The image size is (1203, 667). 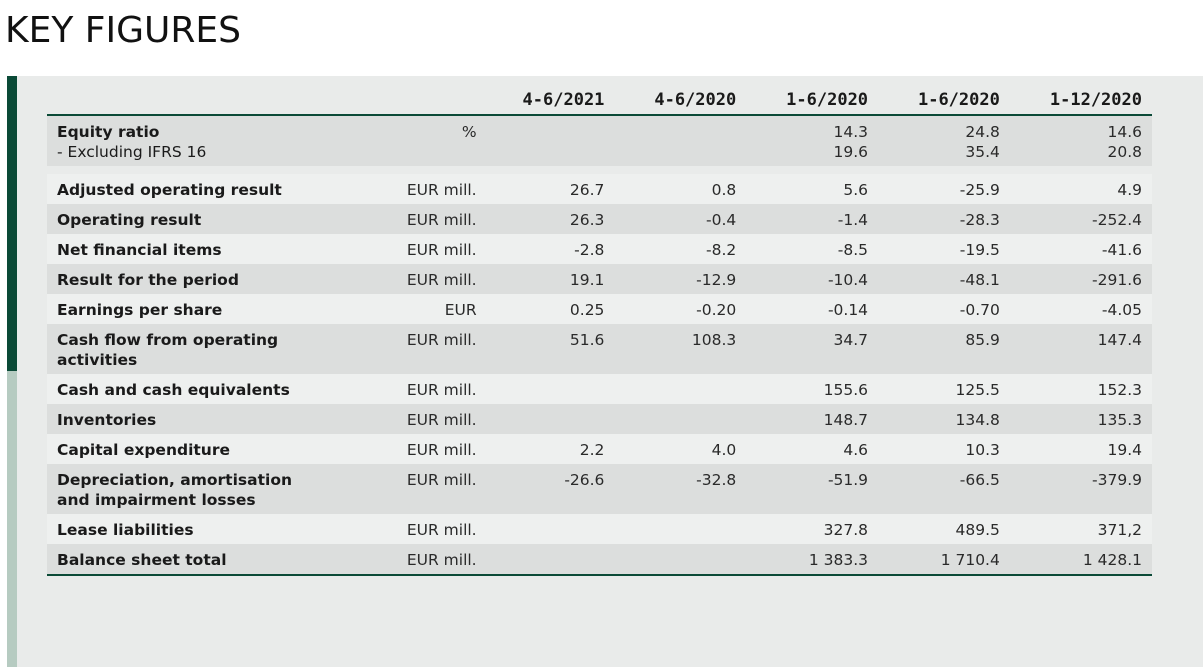 What do you see at coordinates (812, 419) in the screenshot?
I see `cell-value: 148.7` at bounding box center [812, 419].